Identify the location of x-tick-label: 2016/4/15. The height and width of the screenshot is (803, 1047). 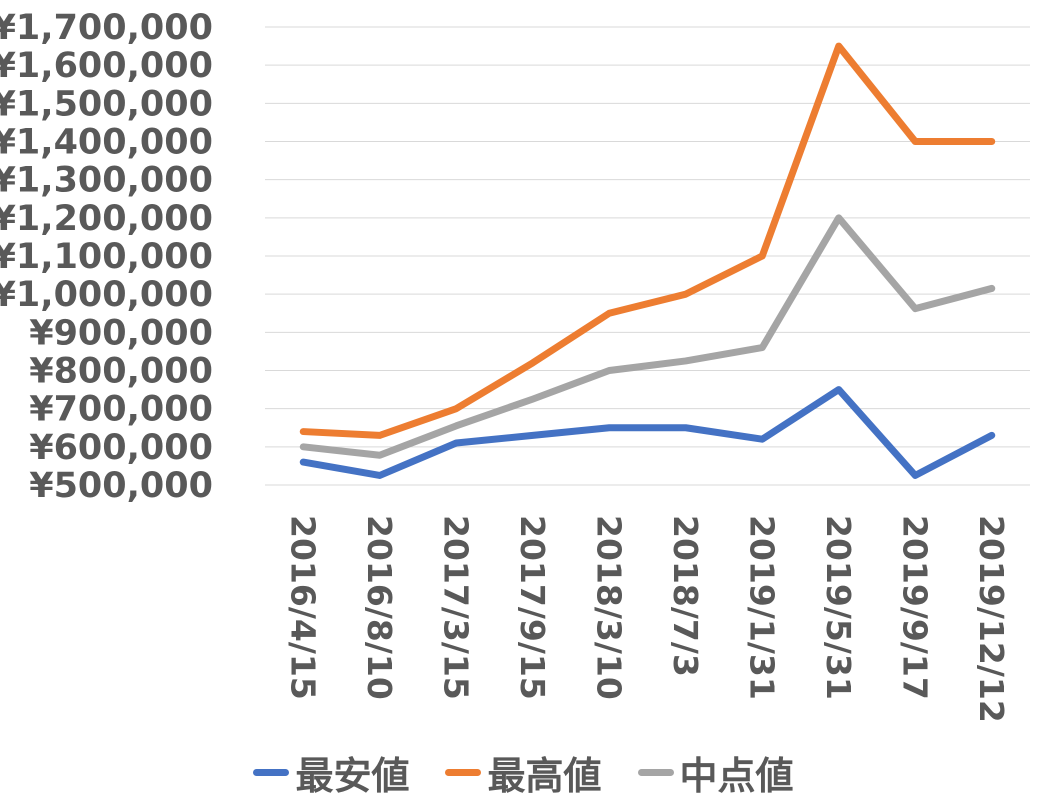
(302, 607).